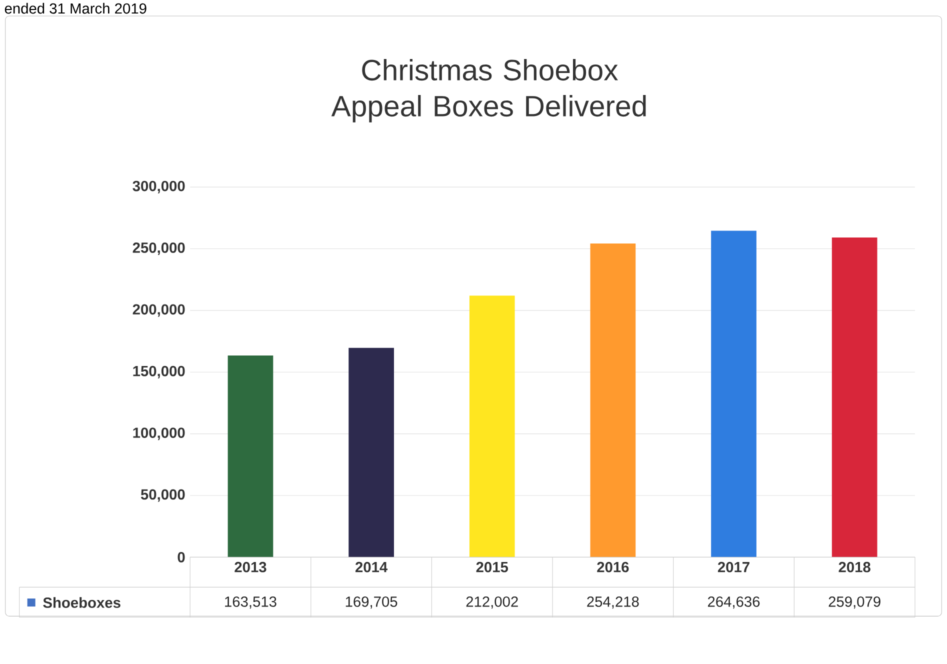  What do you see at coordinates (492, 567) in the screenshot?
I see `x-tick-label: 2015` at bounding box center [492, 567].